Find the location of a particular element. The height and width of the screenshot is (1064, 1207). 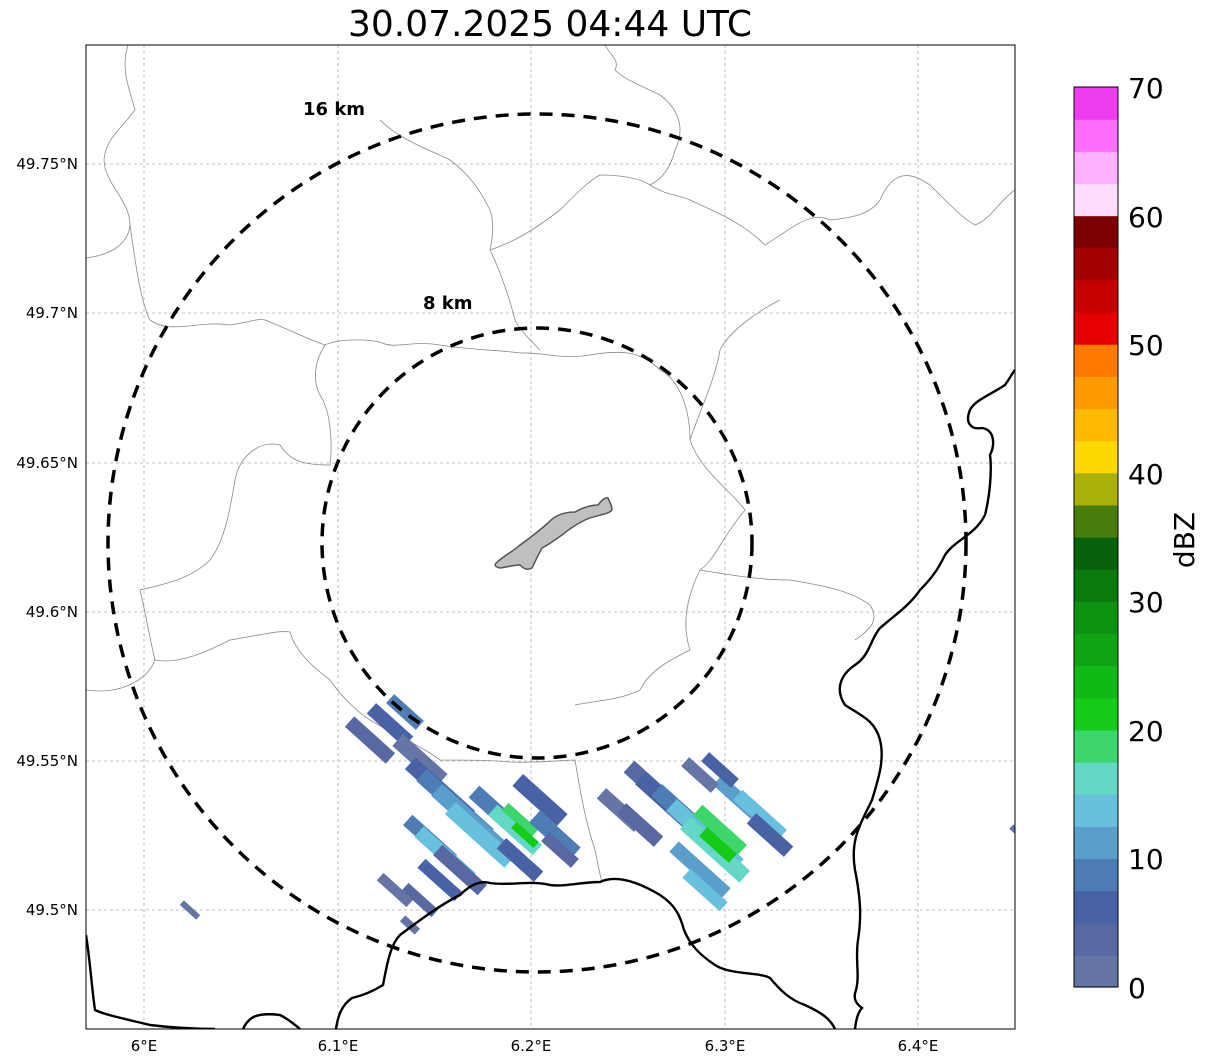

lat-tick: 49.5°N is located at coordinates (52, 910).